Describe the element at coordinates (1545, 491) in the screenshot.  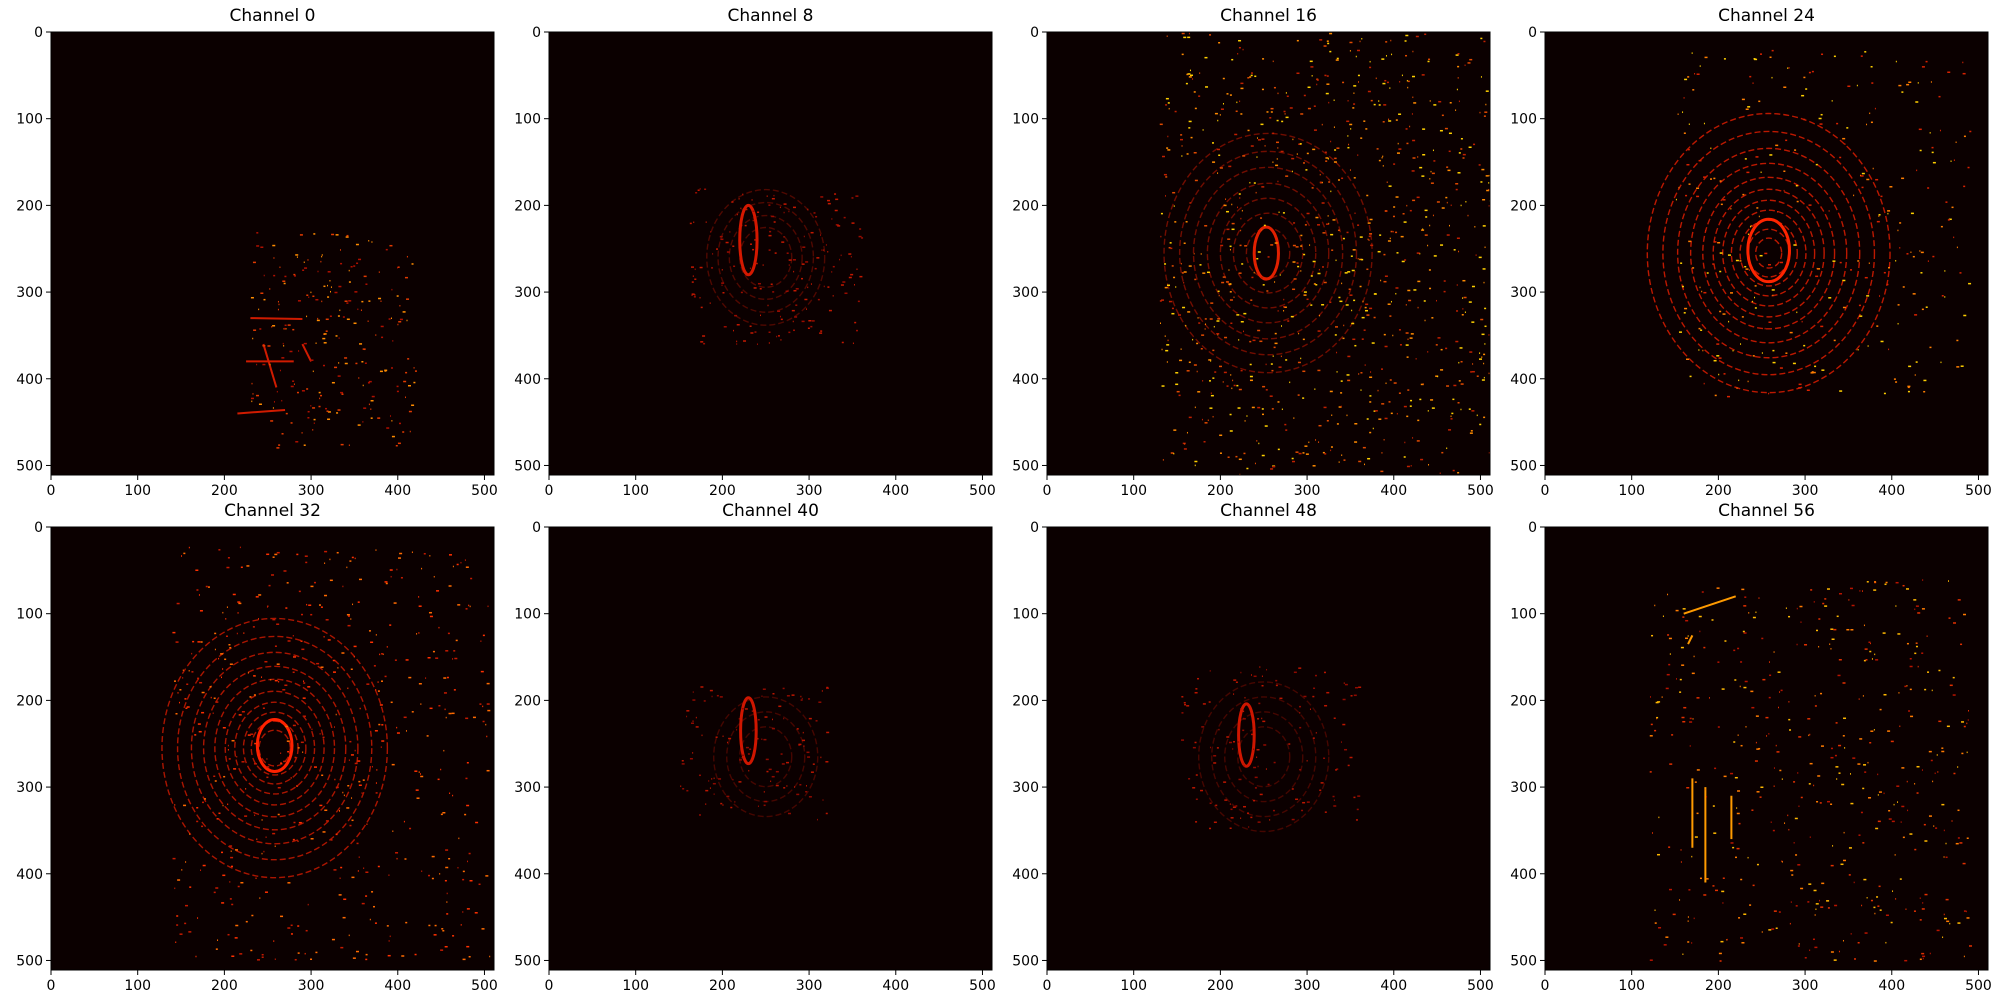
I see `x-tick-label: 0` at that location.